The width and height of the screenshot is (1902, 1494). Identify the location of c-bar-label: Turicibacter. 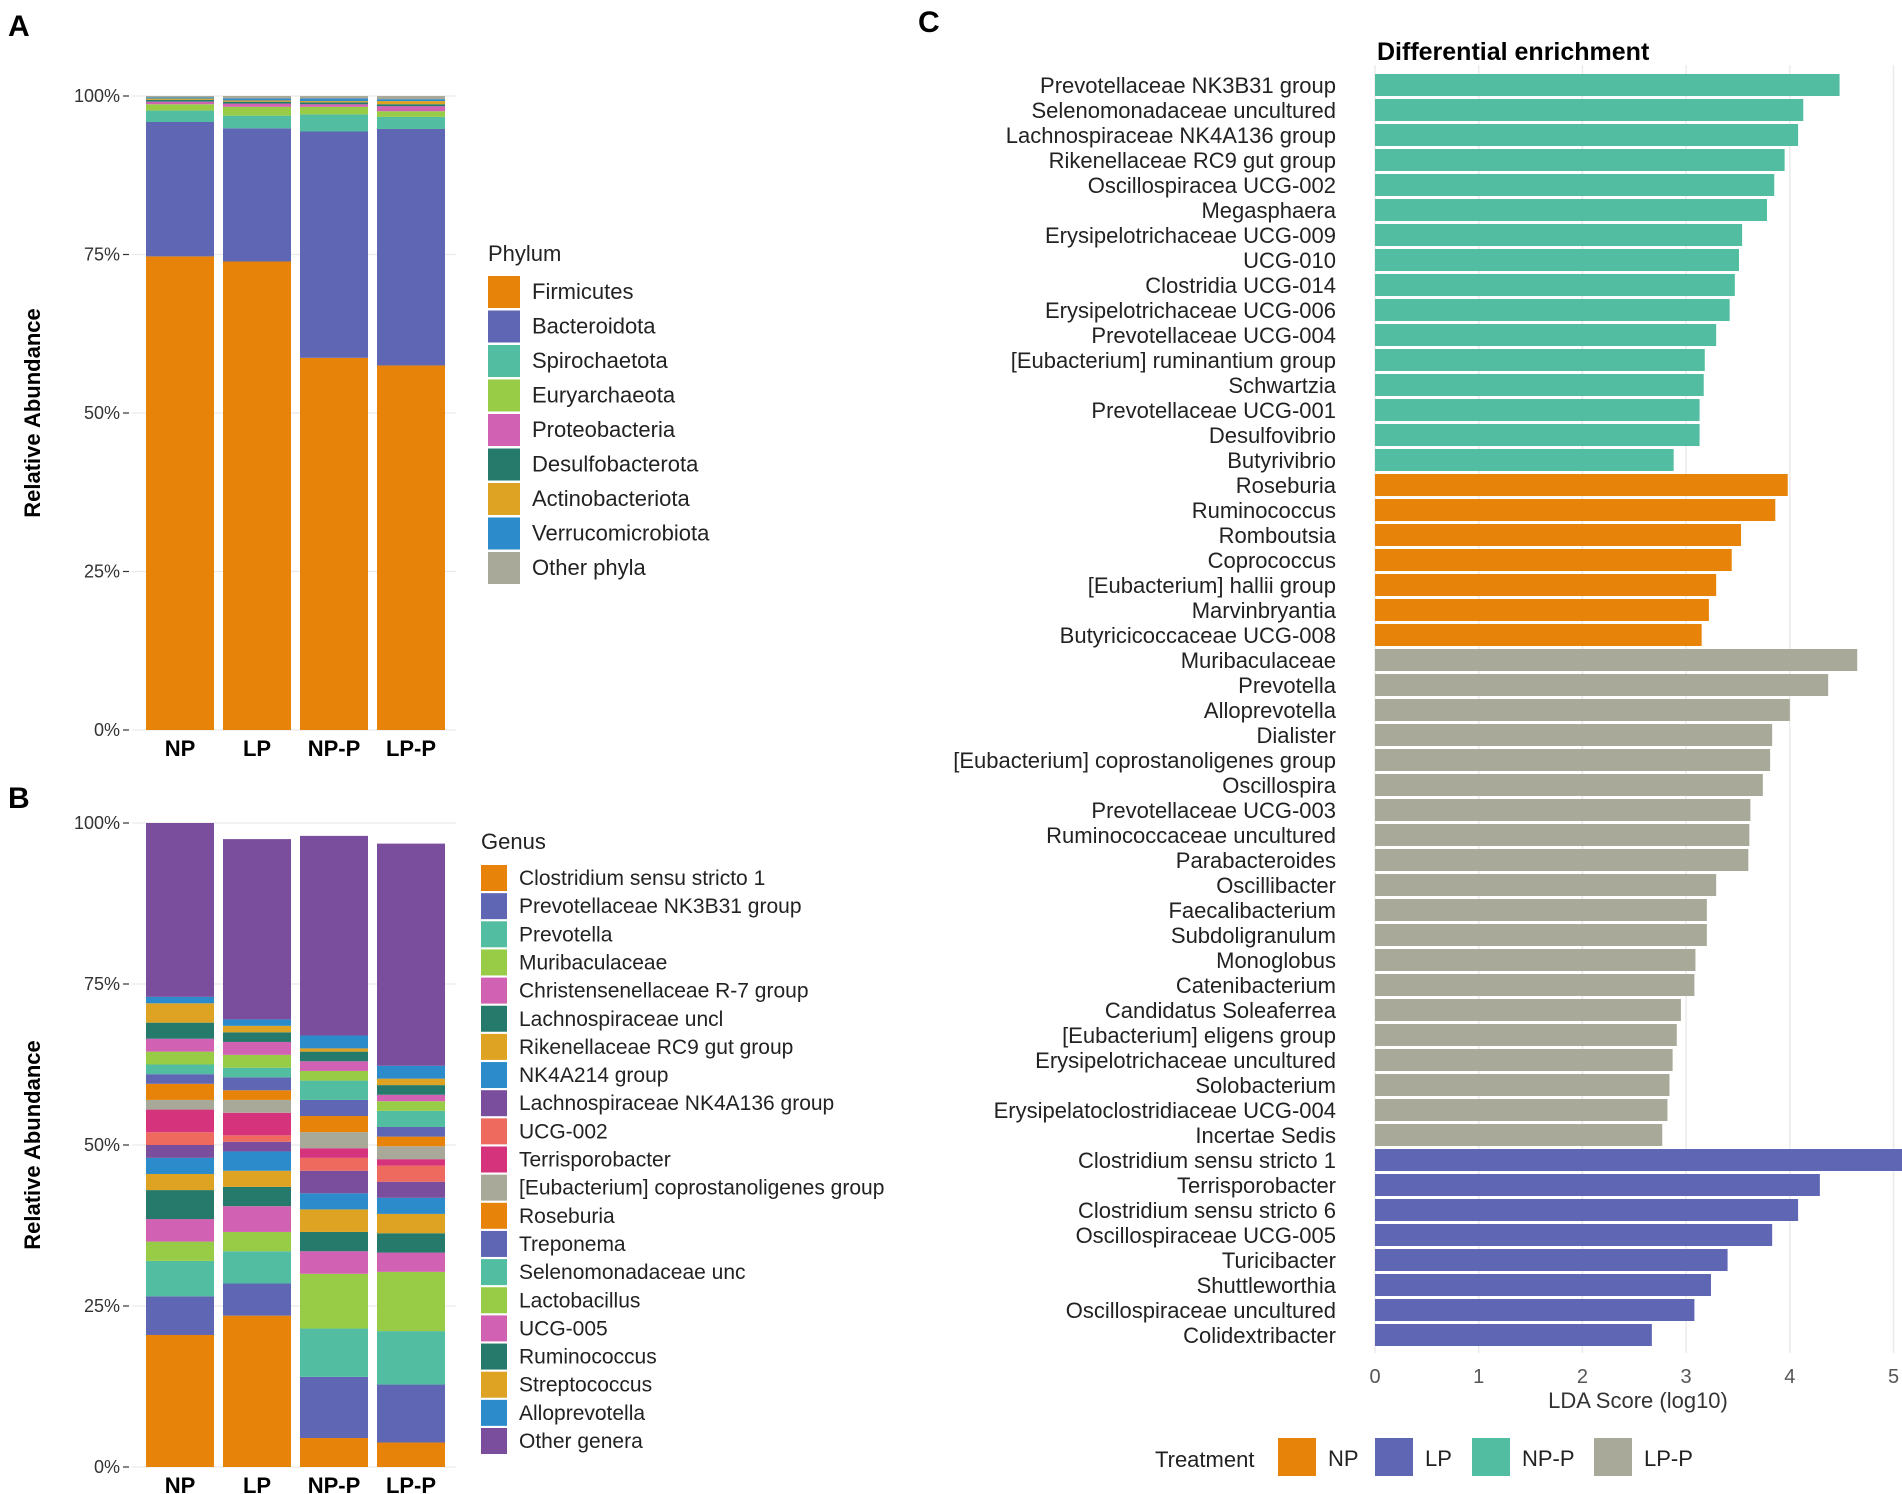
(1279, 1260).